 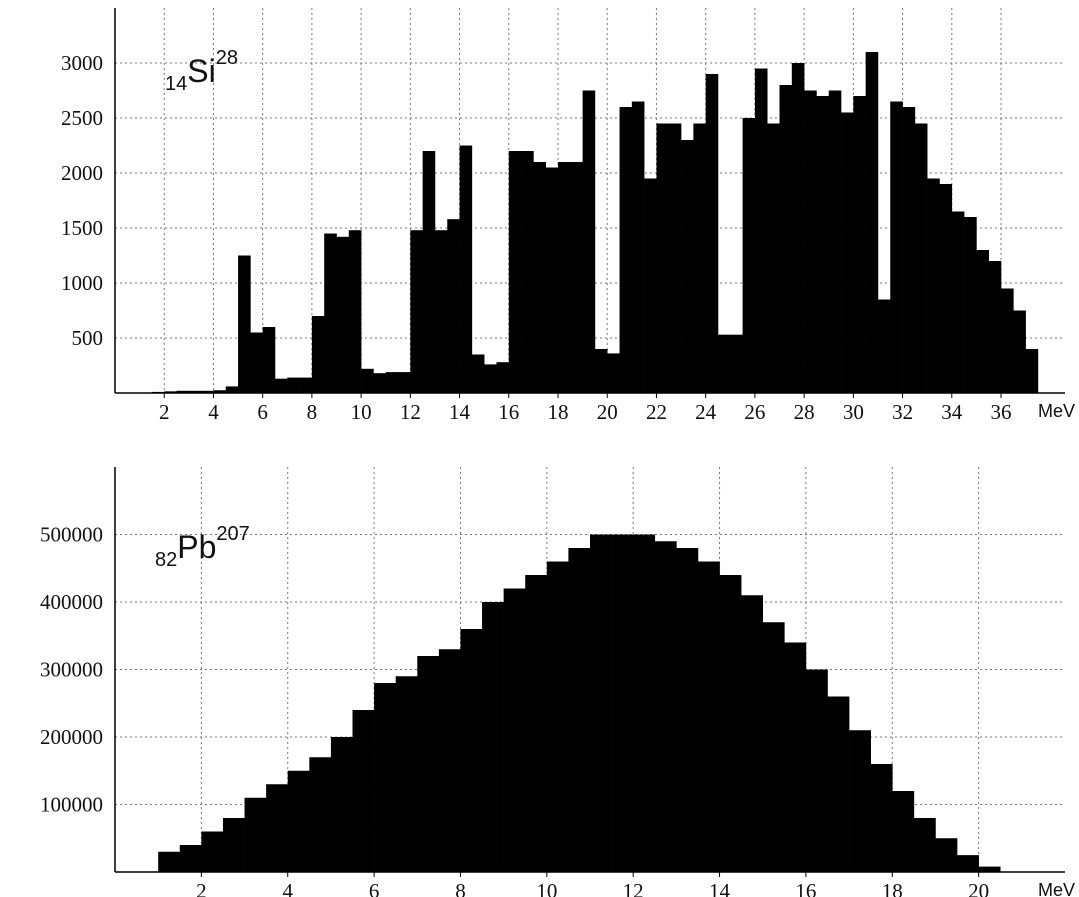 What do you see at coordinates (754, 412) in the screenshot?
I see `x-tick-label: 26` at bounding box center [754, 412].